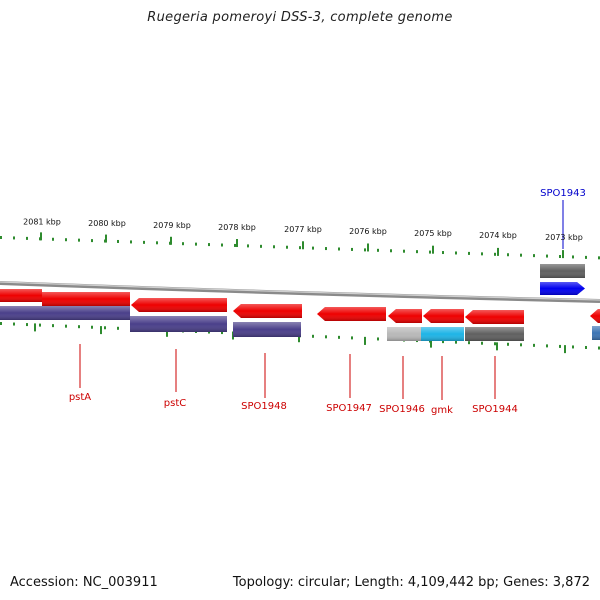  Describe the element at coordinates (498, 235) in the screenshot. I see `scale-label: 2074 kbp` at that location.